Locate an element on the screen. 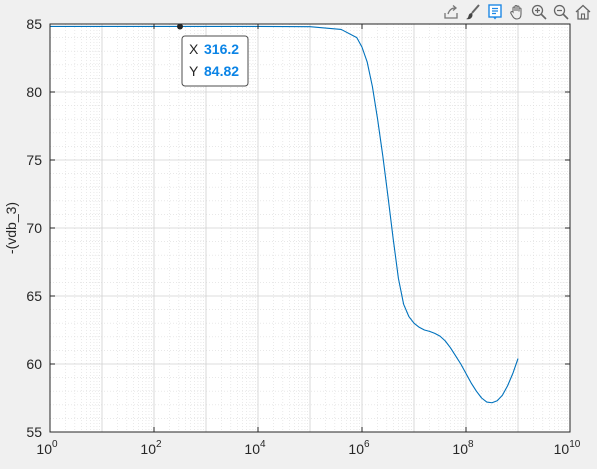 The height and width of the screenshot is (469, 597). data-tips-button is located at coordinates (495, 12).